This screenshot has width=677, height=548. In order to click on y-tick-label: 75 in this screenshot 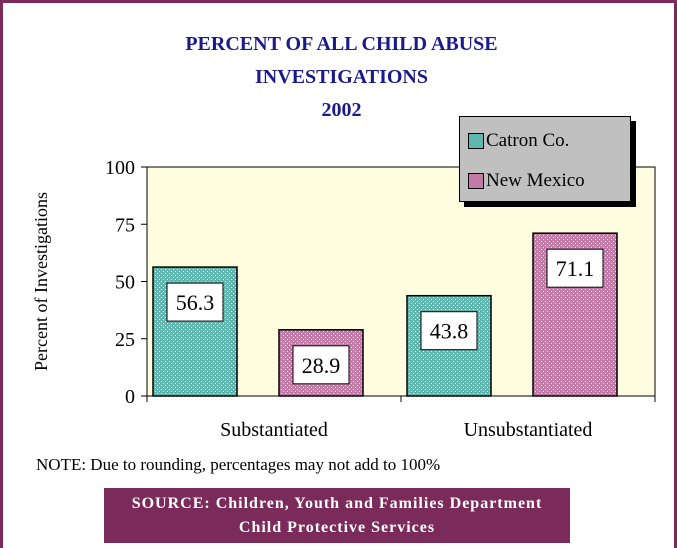, I will do `click(125, 225)`.